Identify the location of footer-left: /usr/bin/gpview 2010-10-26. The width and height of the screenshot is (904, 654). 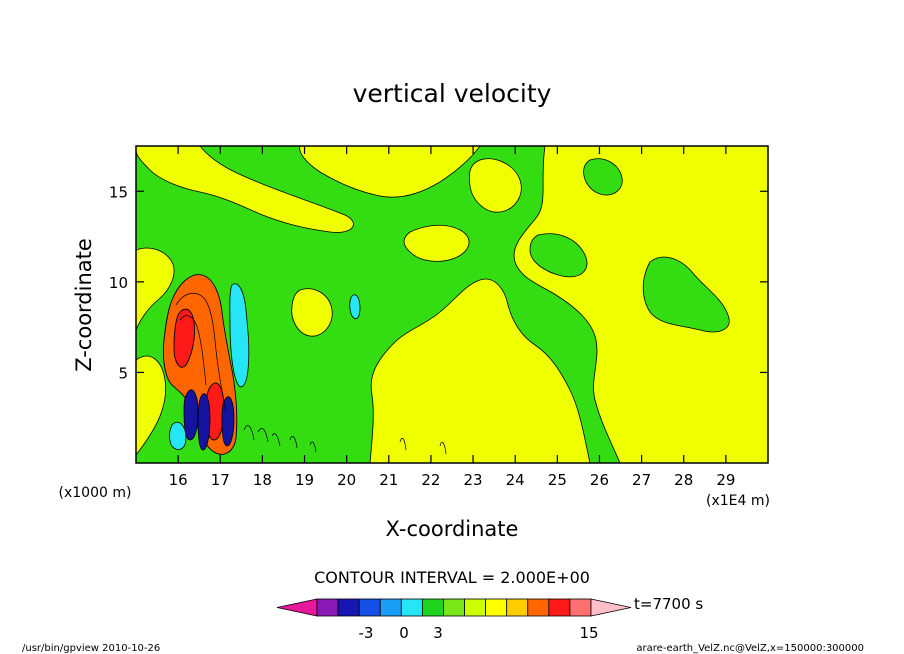
(91, 648).